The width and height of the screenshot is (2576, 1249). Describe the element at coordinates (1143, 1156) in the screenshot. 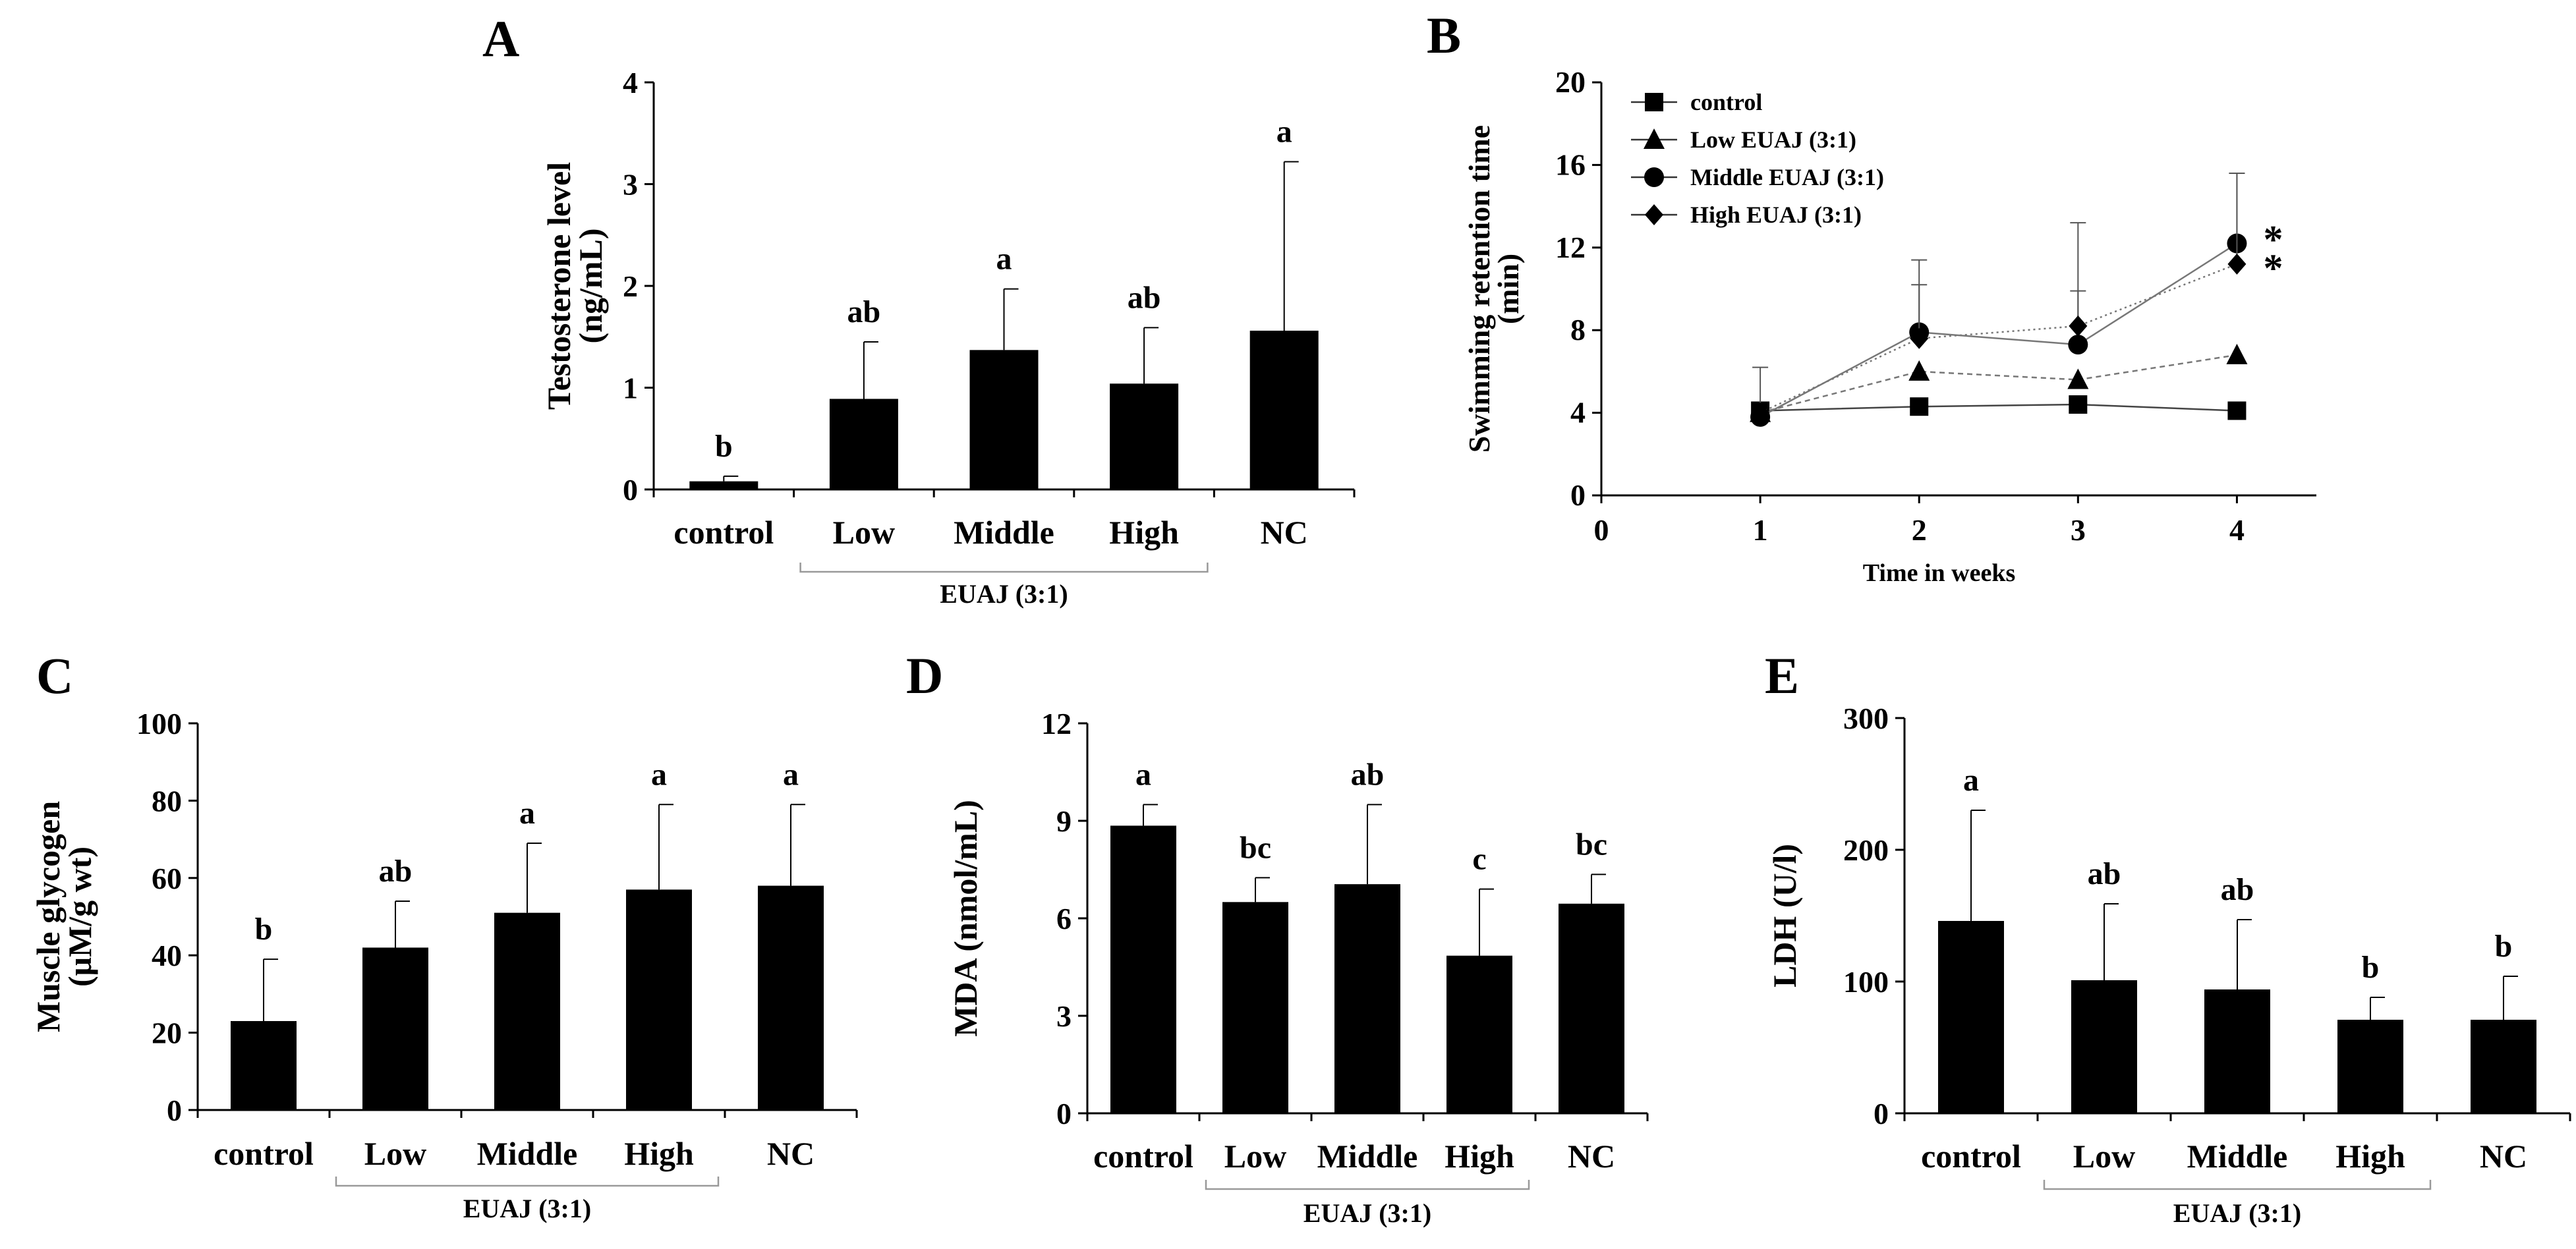

I see `category-label-D: control` at that location.